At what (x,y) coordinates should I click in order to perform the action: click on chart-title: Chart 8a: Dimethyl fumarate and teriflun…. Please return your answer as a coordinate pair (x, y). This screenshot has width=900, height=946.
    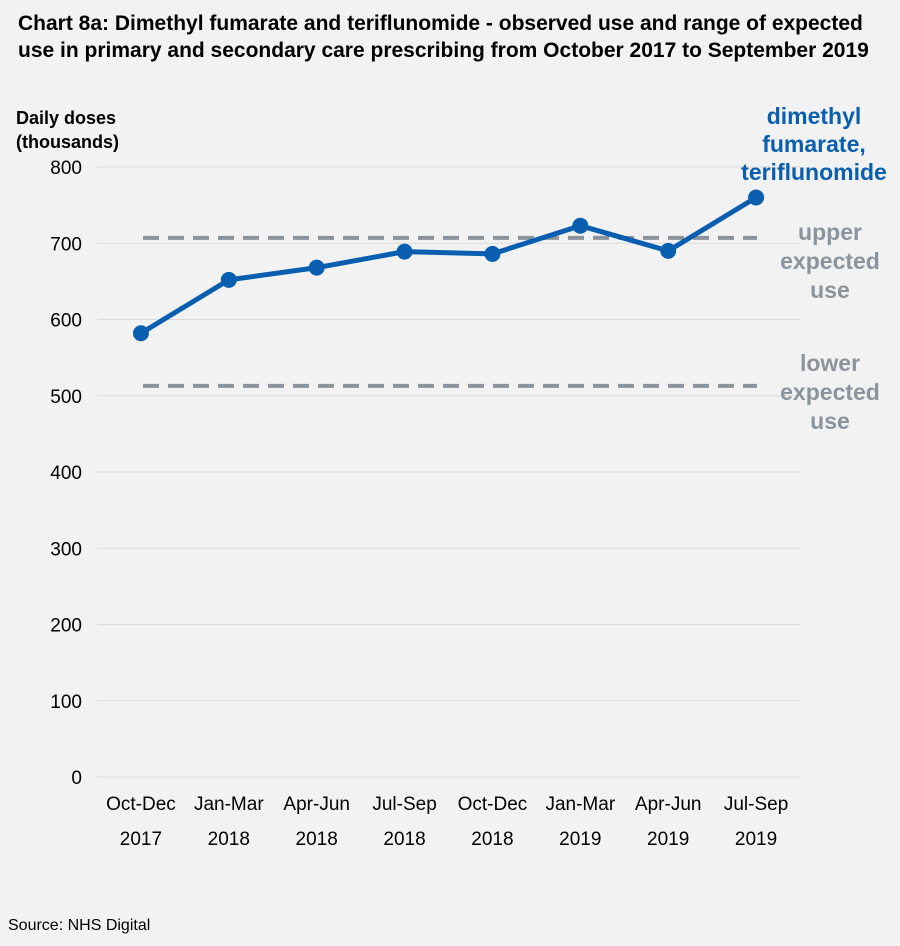
    Looking at the image, I should click on (443, 37).